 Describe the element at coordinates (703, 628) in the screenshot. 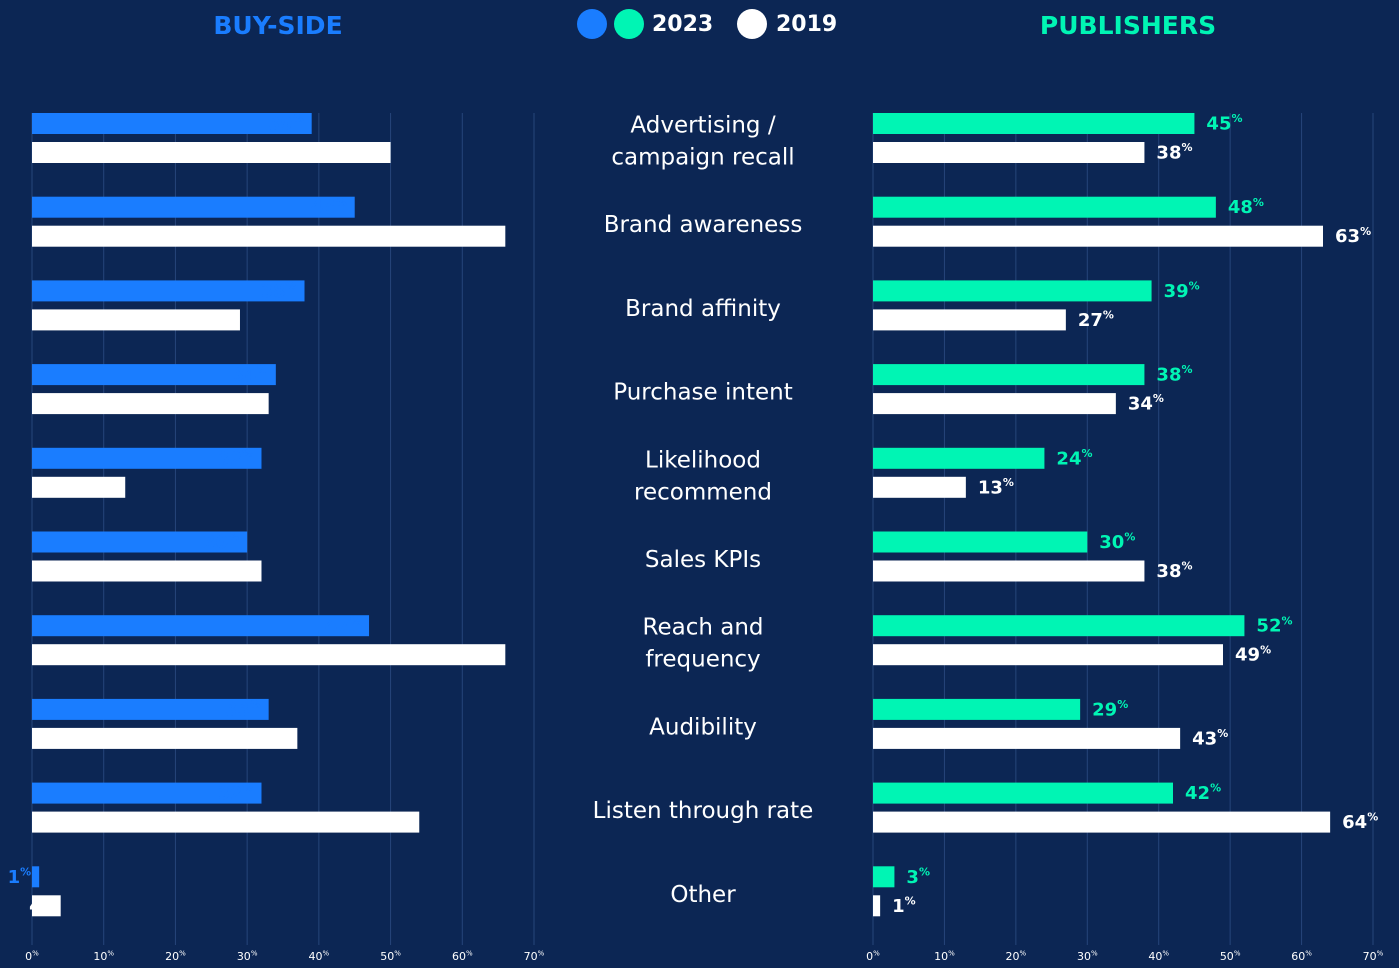

I see `category-label: Reach and` at that location.